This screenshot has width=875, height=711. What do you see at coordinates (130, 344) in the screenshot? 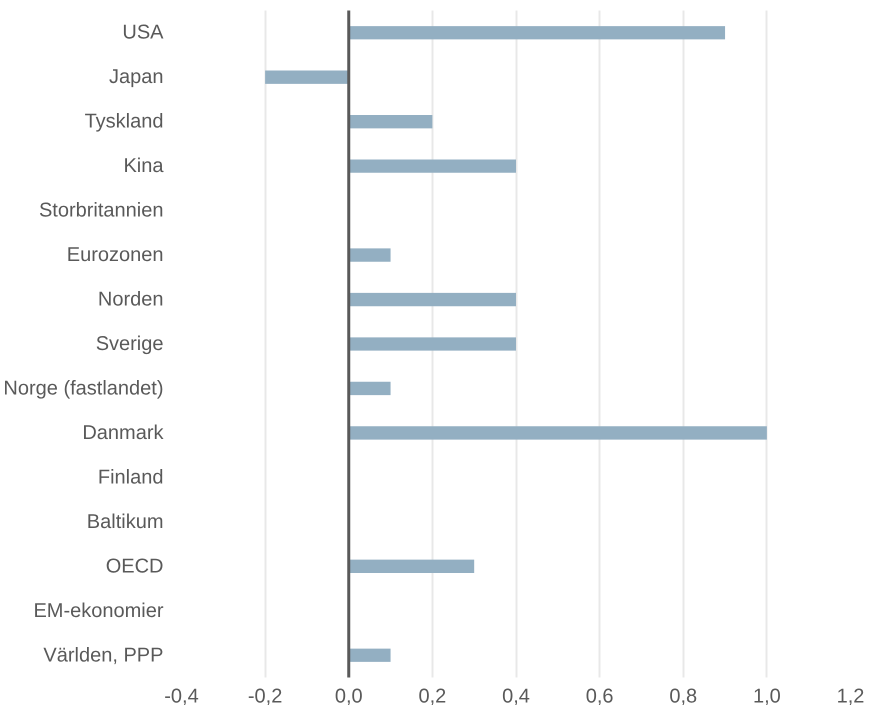
I see `y-tick-label: Sverige` at bounding box center [130, 344].